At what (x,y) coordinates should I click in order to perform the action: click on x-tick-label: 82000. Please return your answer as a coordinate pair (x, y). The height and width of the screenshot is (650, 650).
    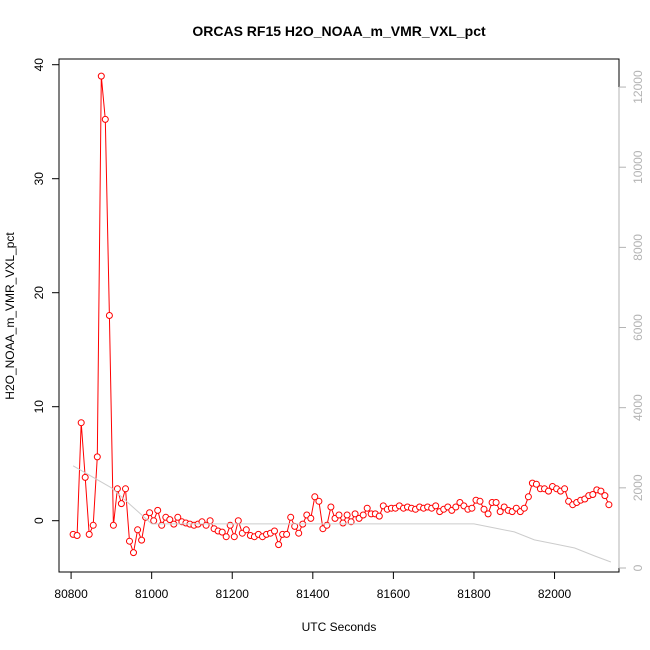
    Looking at the image, I should click on (555, 594).